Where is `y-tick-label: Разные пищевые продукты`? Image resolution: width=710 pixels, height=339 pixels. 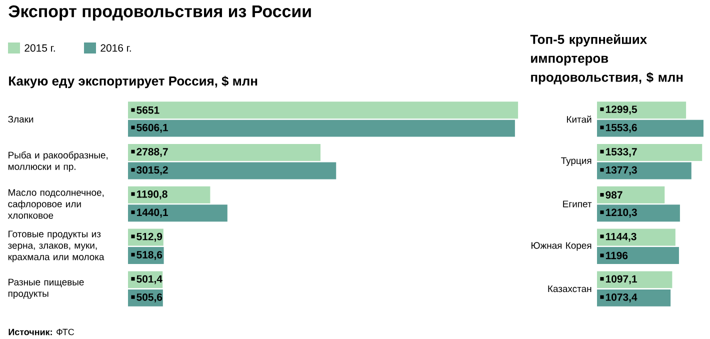
y-tick-label: Разные пищевые продукты is located at coordinates (46, 288).